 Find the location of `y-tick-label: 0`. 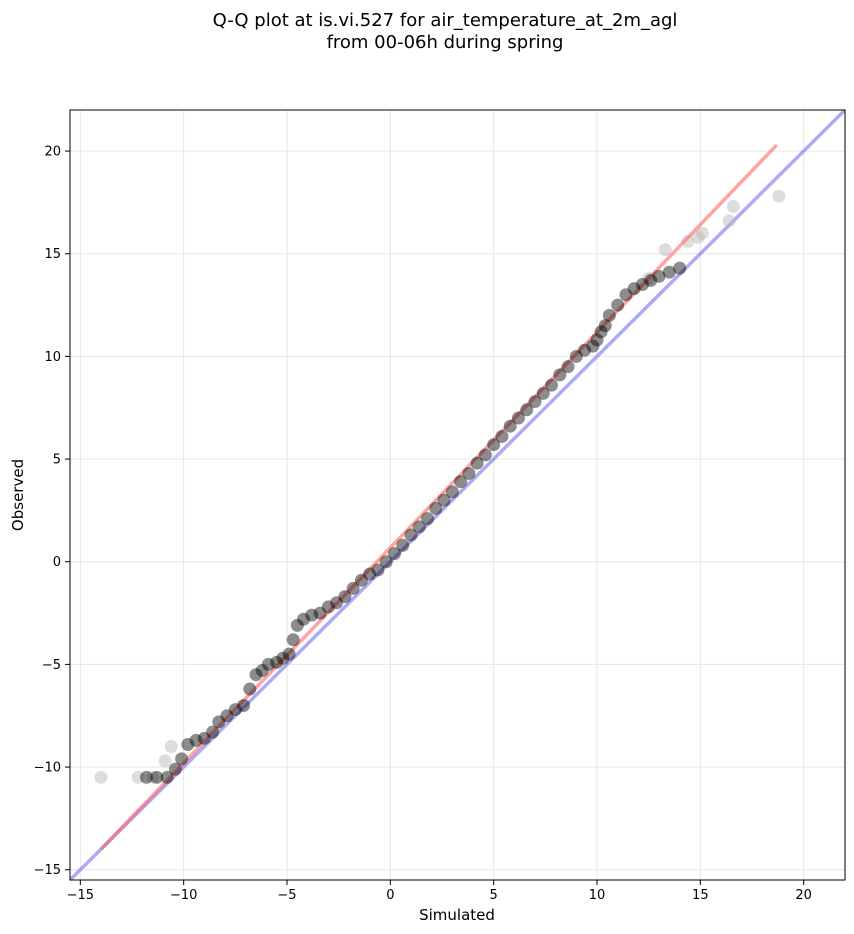

y-tick-label: 0 is located at coordinates (57, 562).